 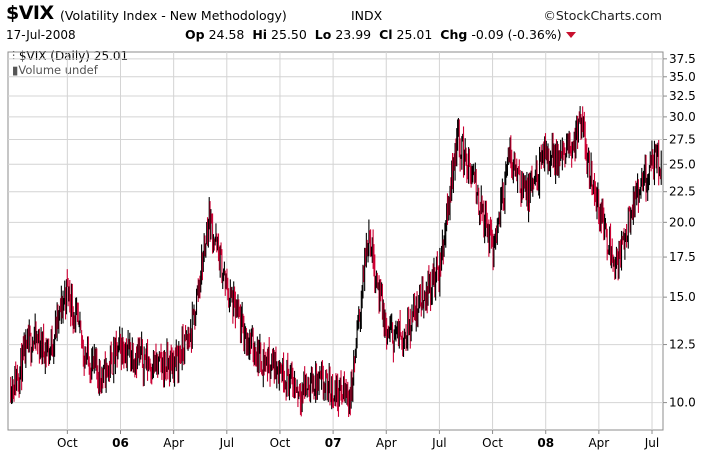 What do you see at coordinates (682, 257) in the screenshot?
I see `y-tick-label: 17.5` at bounding box center [682, 257].